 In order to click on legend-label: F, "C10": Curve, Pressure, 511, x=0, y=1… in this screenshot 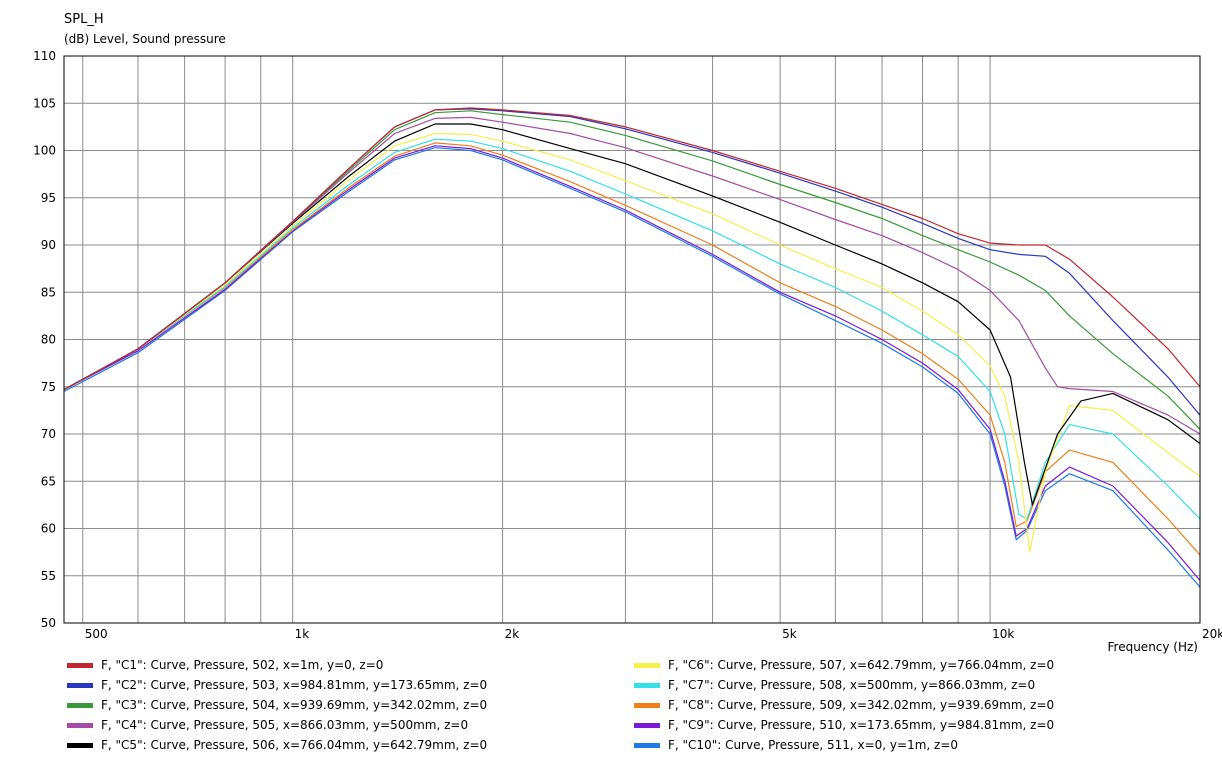, I will do `click(813, 745)`.